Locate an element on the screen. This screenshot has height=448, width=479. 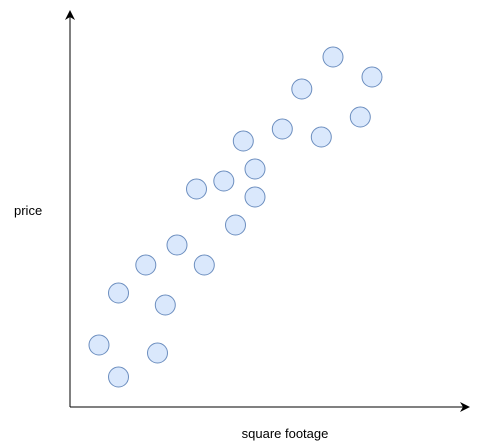
x-axis-label: square footage is located at coordinates (285, 433).